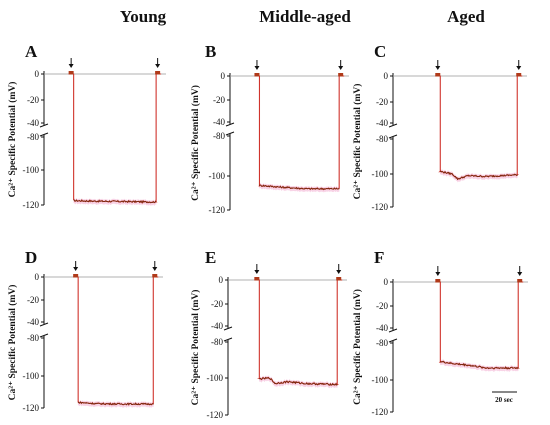 The height and width of the screenshot is (425, 550). I want to click on panel-e-tick-label: -100, so click(215, 378).